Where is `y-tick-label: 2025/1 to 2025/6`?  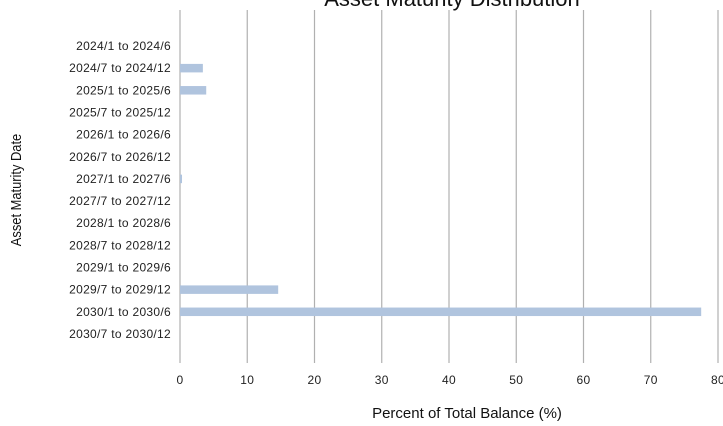 y-tick-label: 2025/1 to 2025/6 is located at coordinates (123, 90).